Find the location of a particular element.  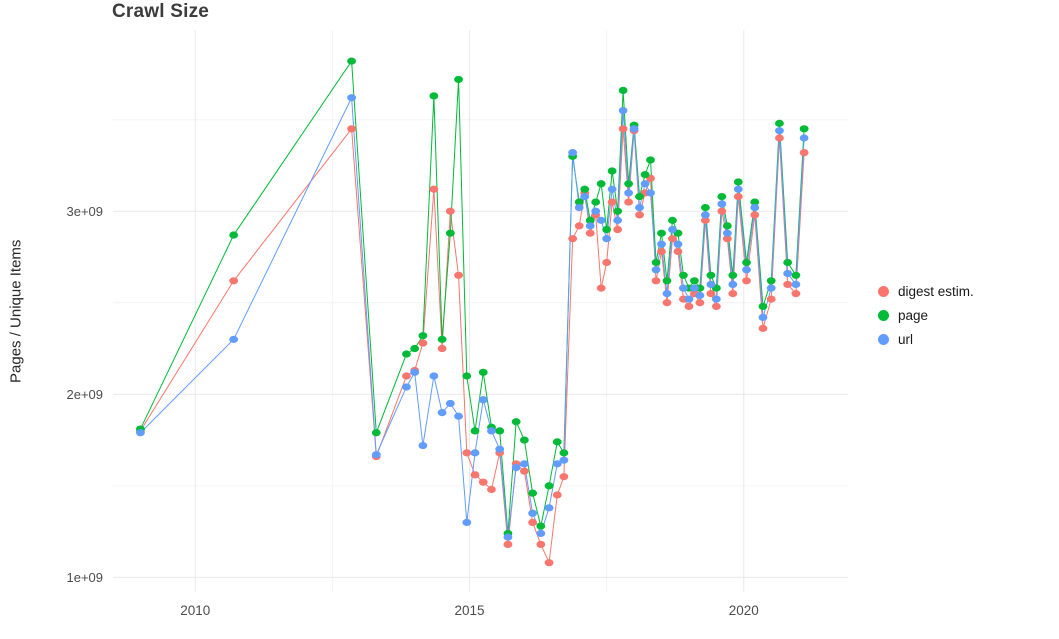

legend-label-url: url is located at coordinates (906, 339).